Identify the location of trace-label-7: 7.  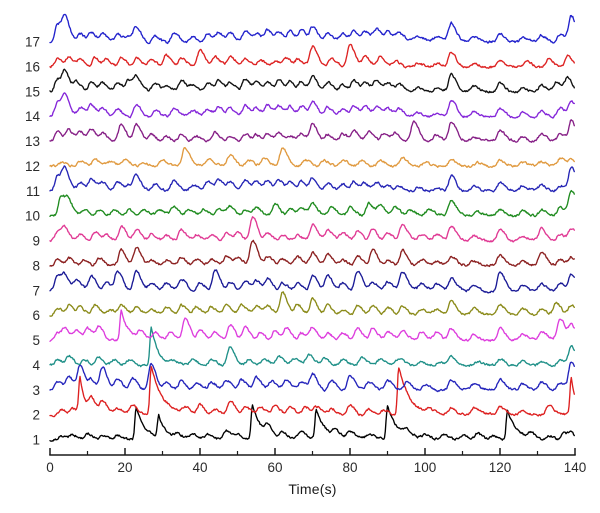
(36, 290).